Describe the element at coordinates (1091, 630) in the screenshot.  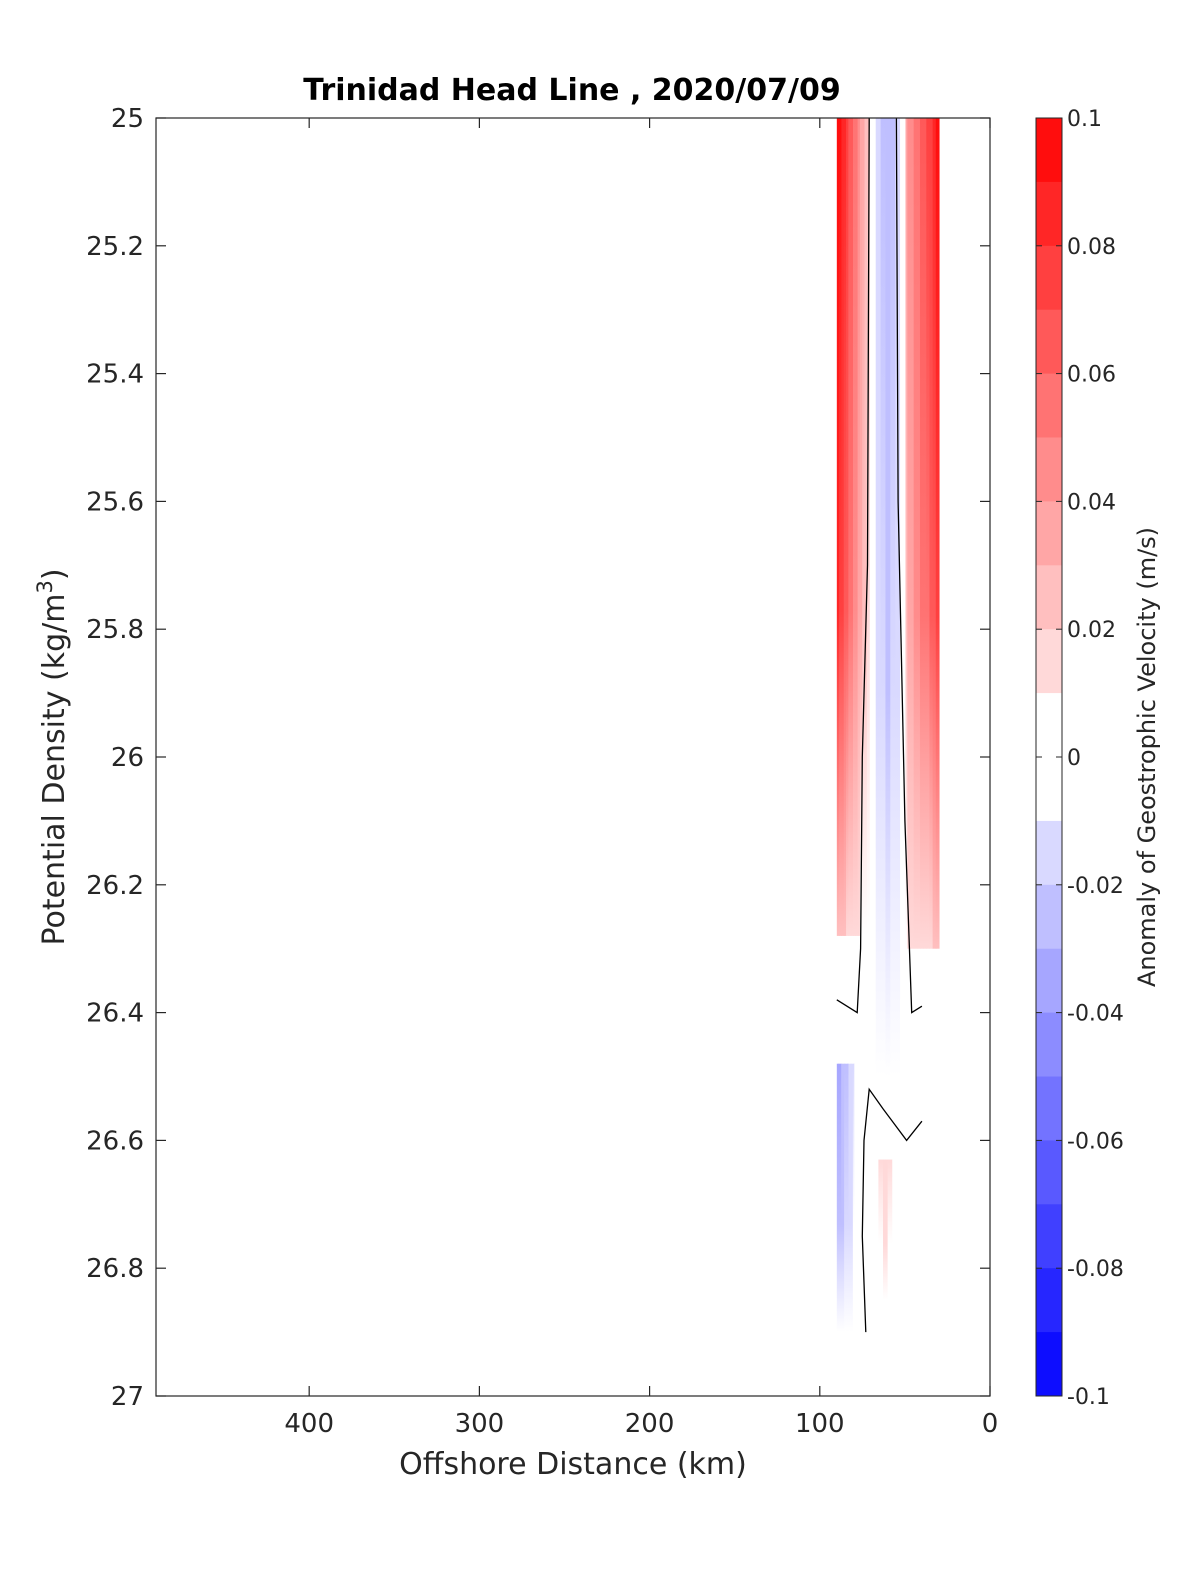
I see `colorbar-tick-label: 0.02` at that location.